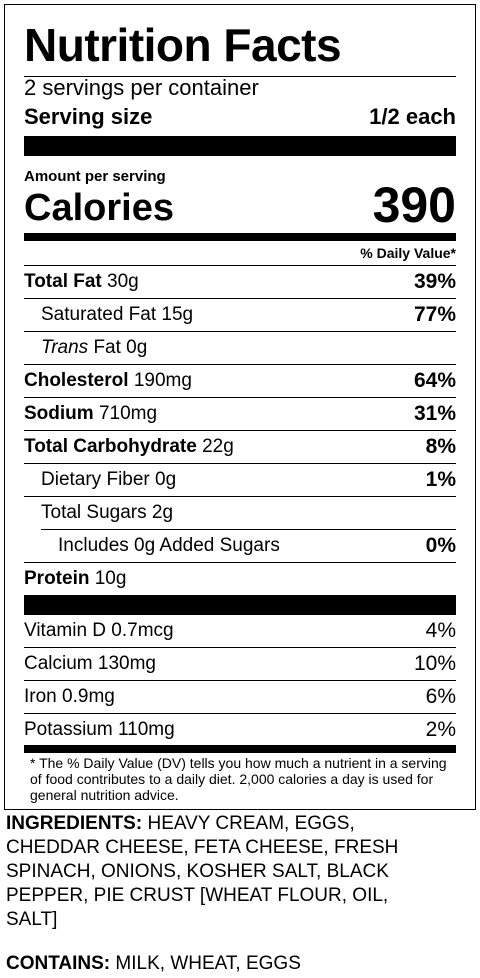 The width and height of the screenshot is (480, 978). What do you see at coordinates (240, 664) in the screenshot?
I see `vitamin-row-calcium: Calcium 130mg 10%` at bounding box center [240, 664].